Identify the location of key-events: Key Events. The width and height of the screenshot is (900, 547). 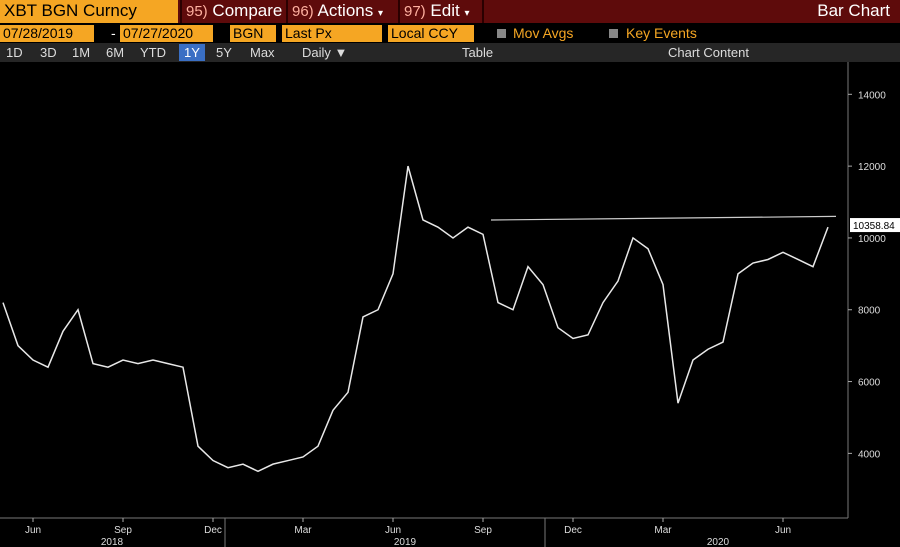
(661, 33).